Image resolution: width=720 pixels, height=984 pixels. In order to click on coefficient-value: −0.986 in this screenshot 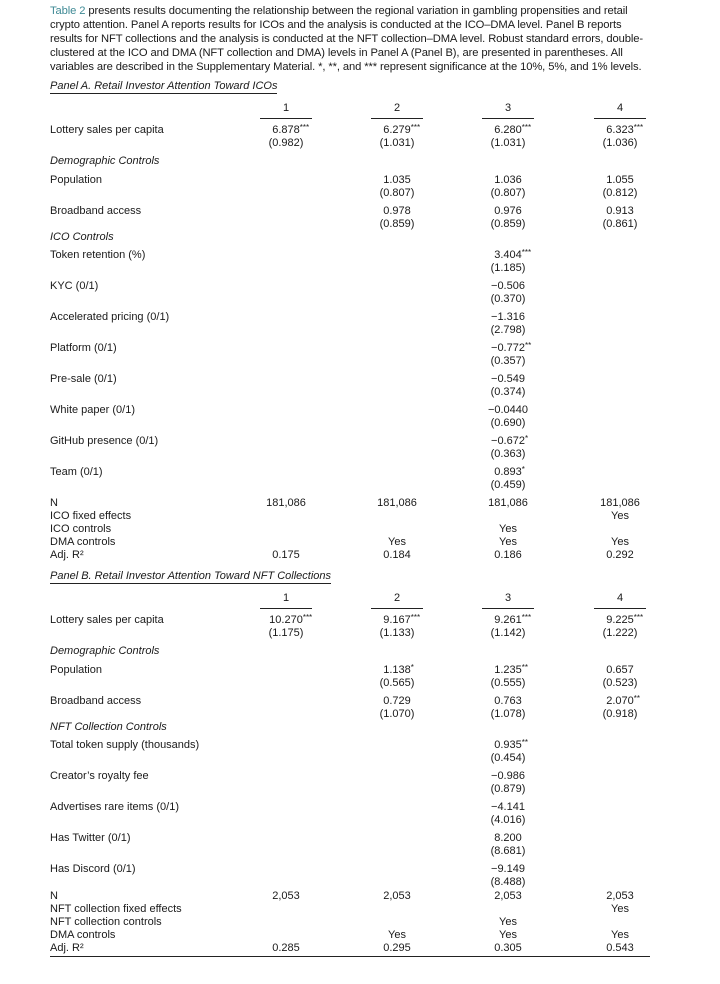, I will do `click(508, 776)`.